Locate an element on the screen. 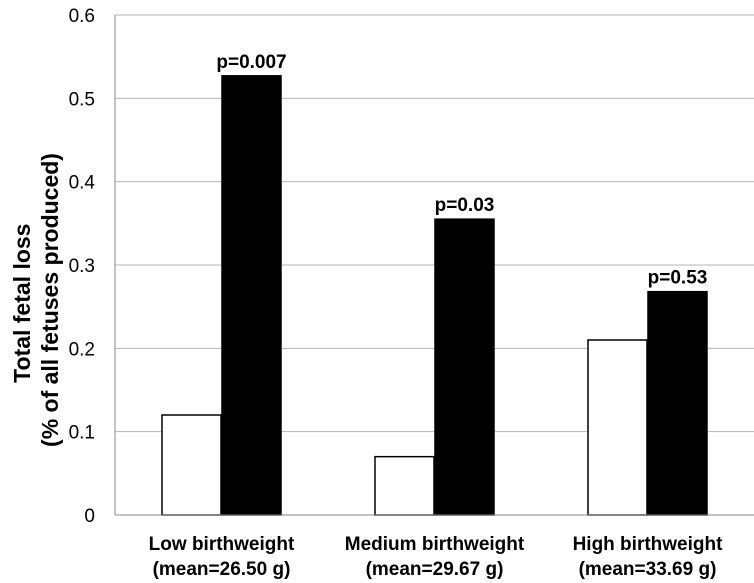  y-axis-title-line-2: (% of all fetuses produced) is located at coordinates (50, 300).